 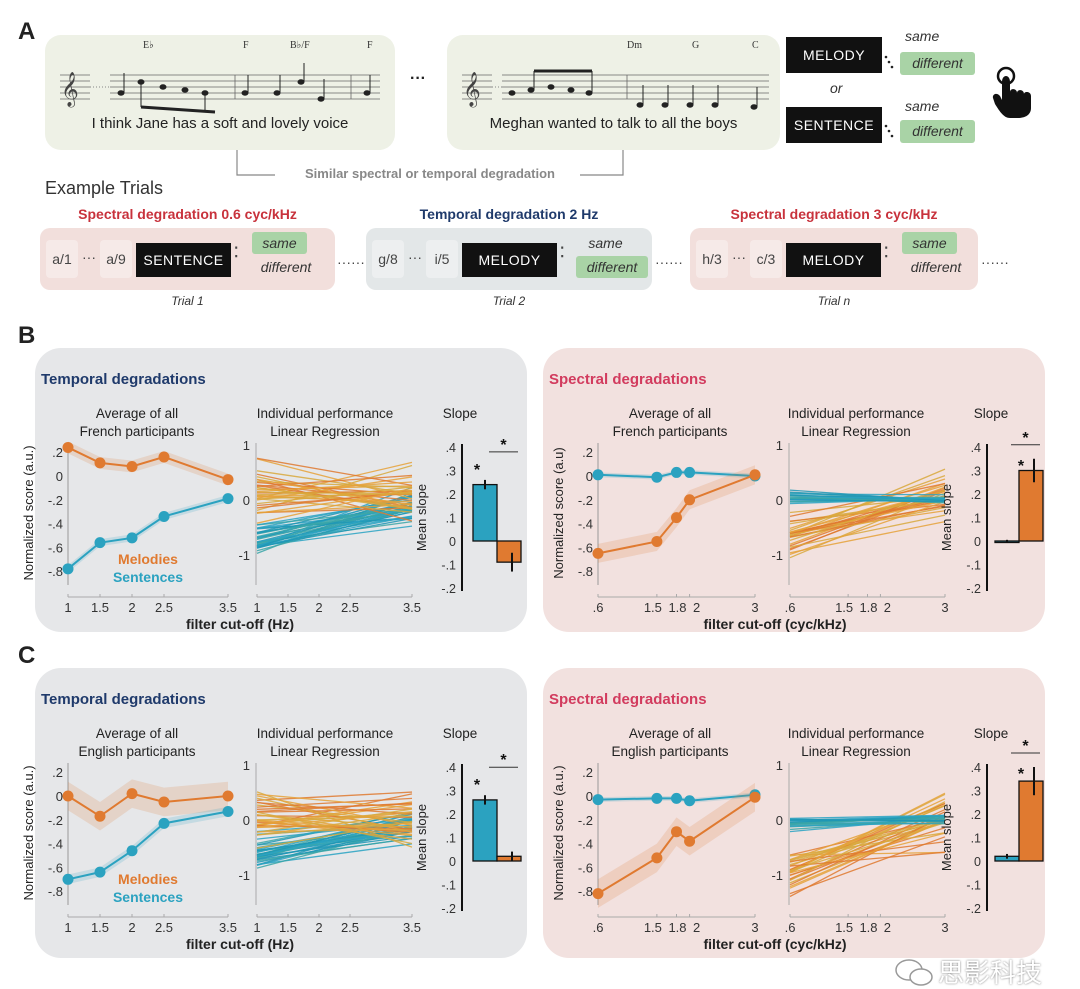 What do you see at coordinates (914, 972) in the screenshot?
I see `wechat-icon` at bounding box center [914, 972].